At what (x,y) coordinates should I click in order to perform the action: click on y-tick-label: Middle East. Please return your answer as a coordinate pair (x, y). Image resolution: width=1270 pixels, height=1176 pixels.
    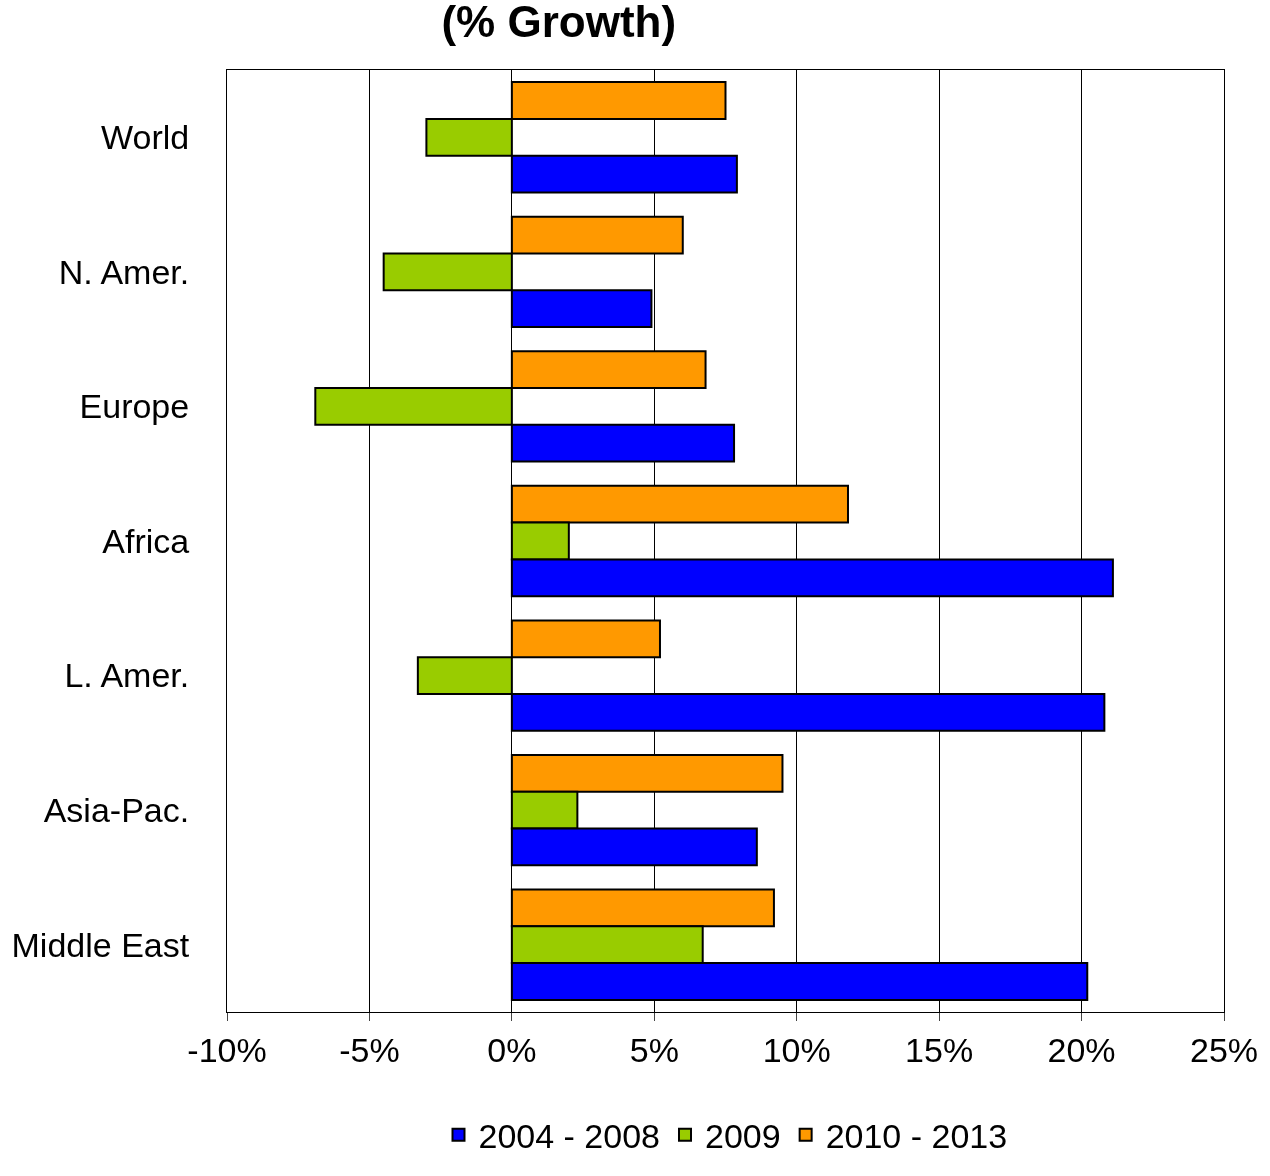
    Looking at the image, I should click on (100, 944).